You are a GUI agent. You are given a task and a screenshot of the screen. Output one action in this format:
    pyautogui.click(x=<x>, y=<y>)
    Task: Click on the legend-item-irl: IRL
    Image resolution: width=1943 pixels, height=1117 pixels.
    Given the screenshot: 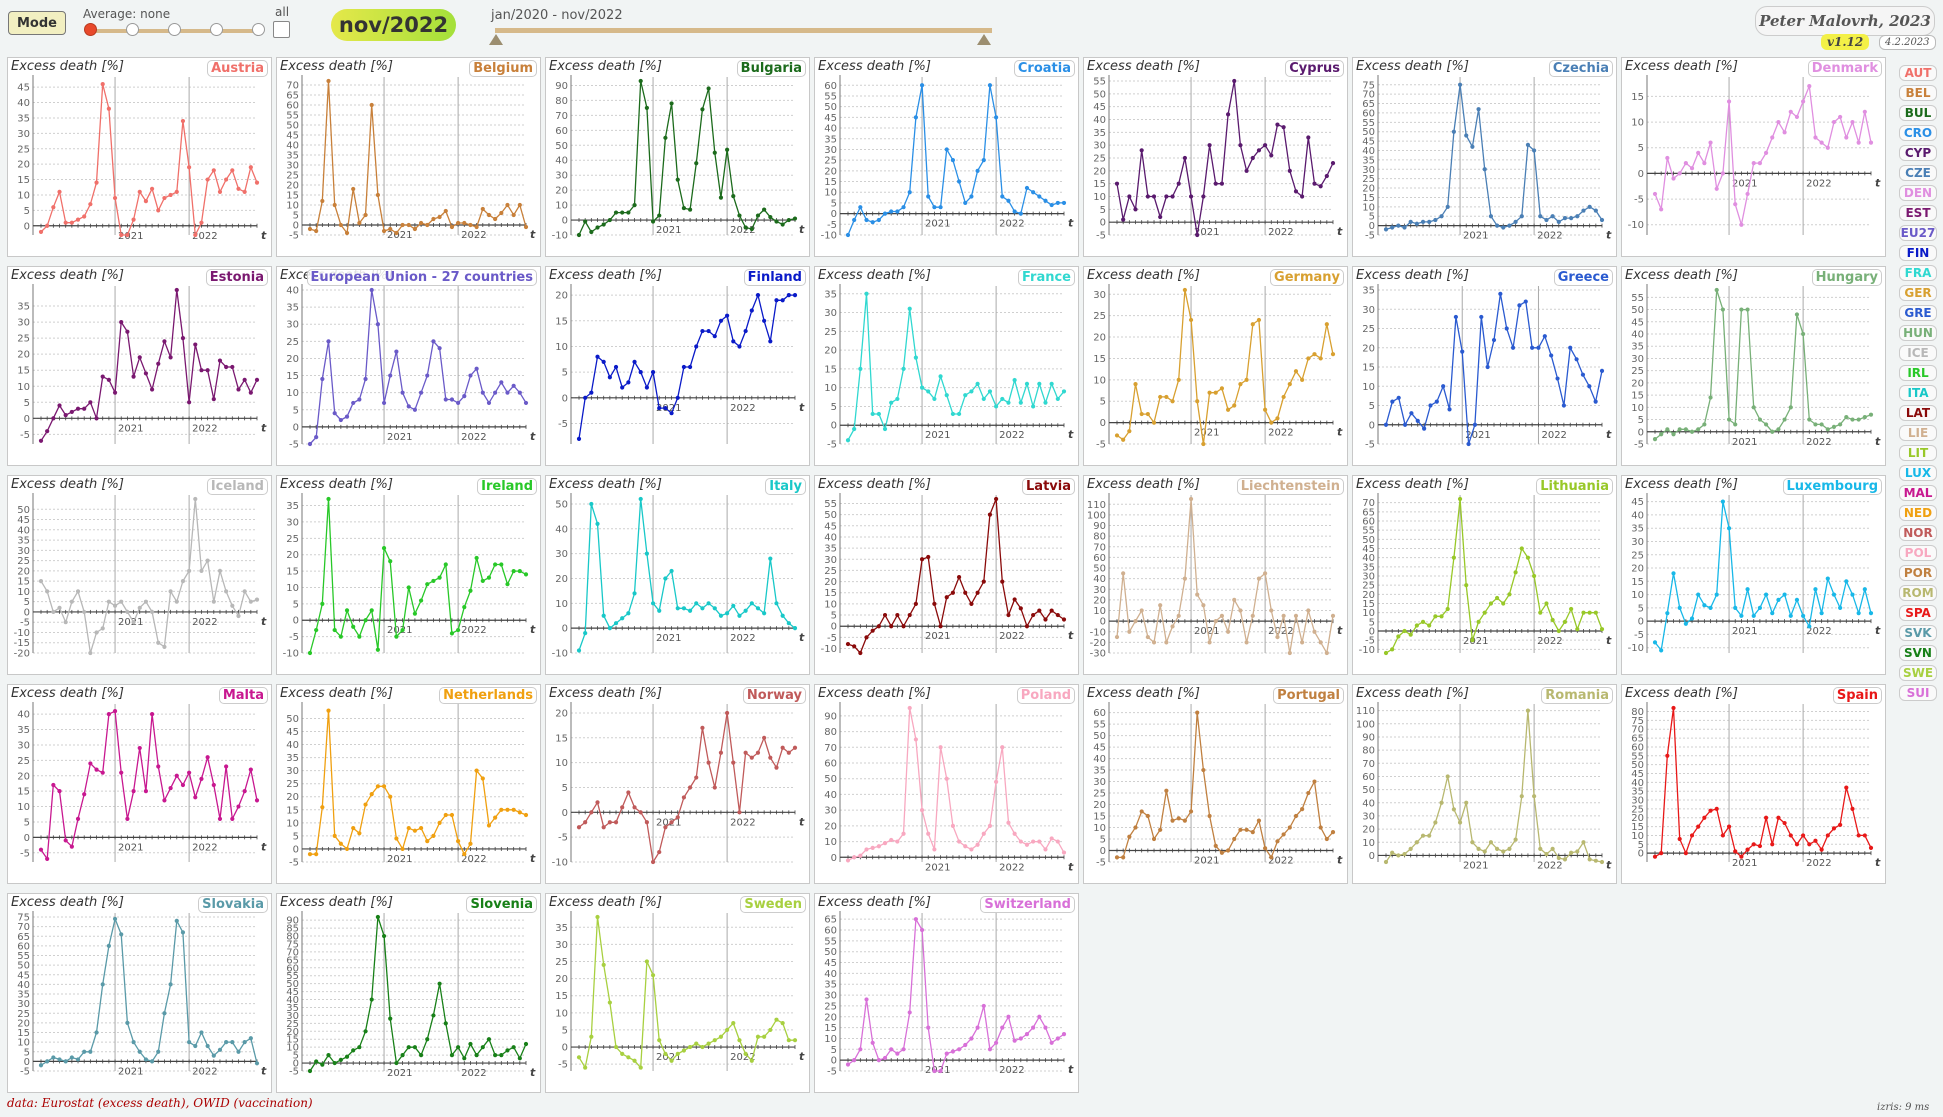 What is the action you would take?
    pyautogui.click(x=1918, y=373)
    